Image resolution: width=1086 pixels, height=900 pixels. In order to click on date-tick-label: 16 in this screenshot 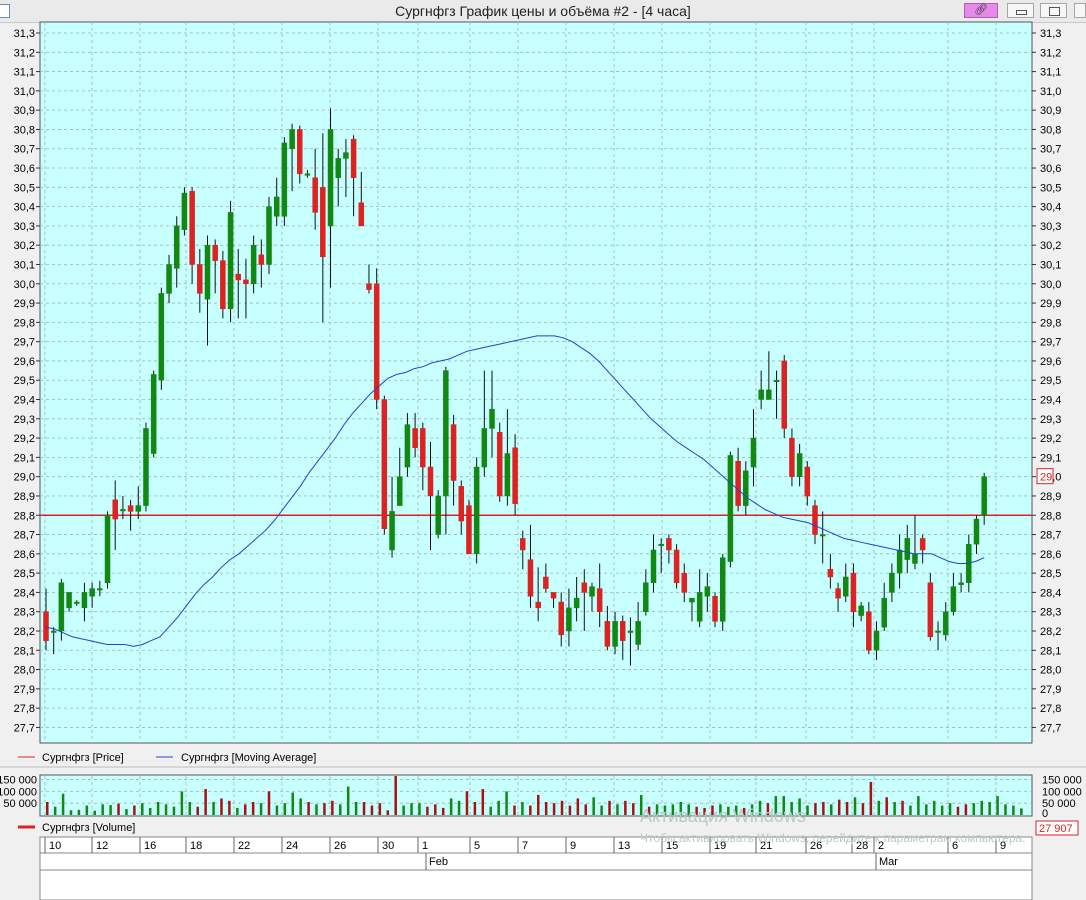, I will do `click(150, 846)`.